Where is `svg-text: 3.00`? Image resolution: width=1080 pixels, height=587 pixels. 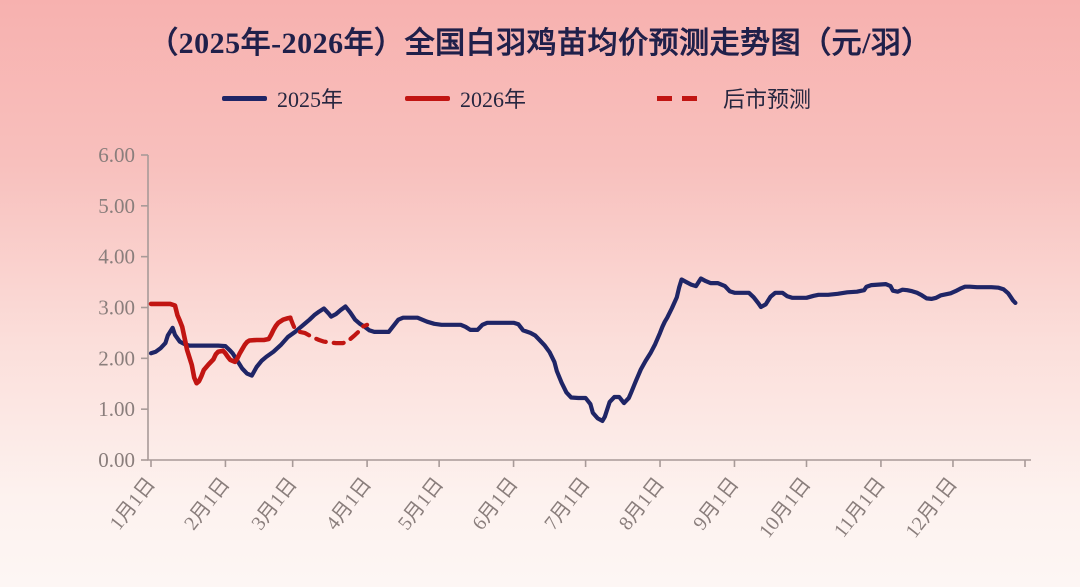 svg-text: 3.00 is located at coordinates (116, 308).